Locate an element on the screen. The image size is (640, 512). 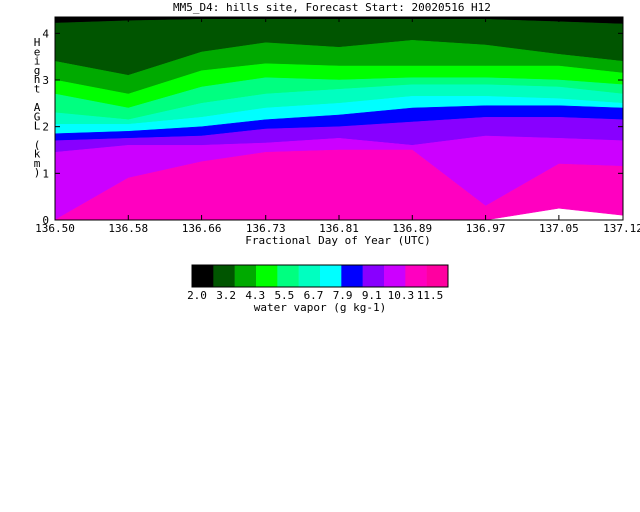
colorbar-tick-label: 4.3 is located at coordinates (255, 295).